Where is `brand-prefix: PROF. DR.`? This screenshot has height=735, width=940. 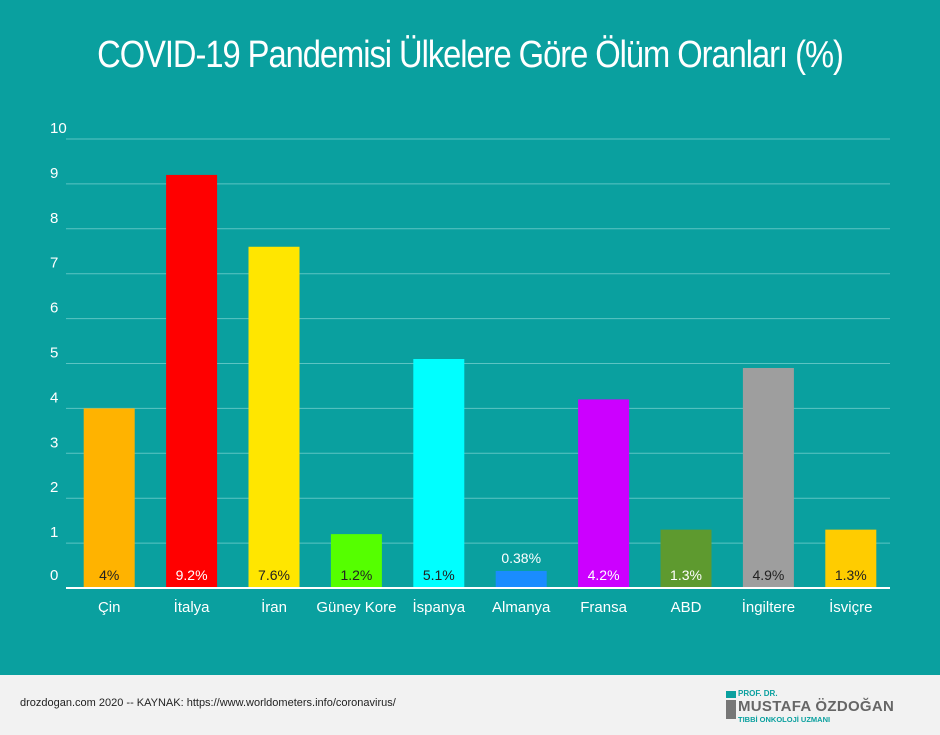
brand-prefix: PROF. DR. is located at coordinates (758, 693).